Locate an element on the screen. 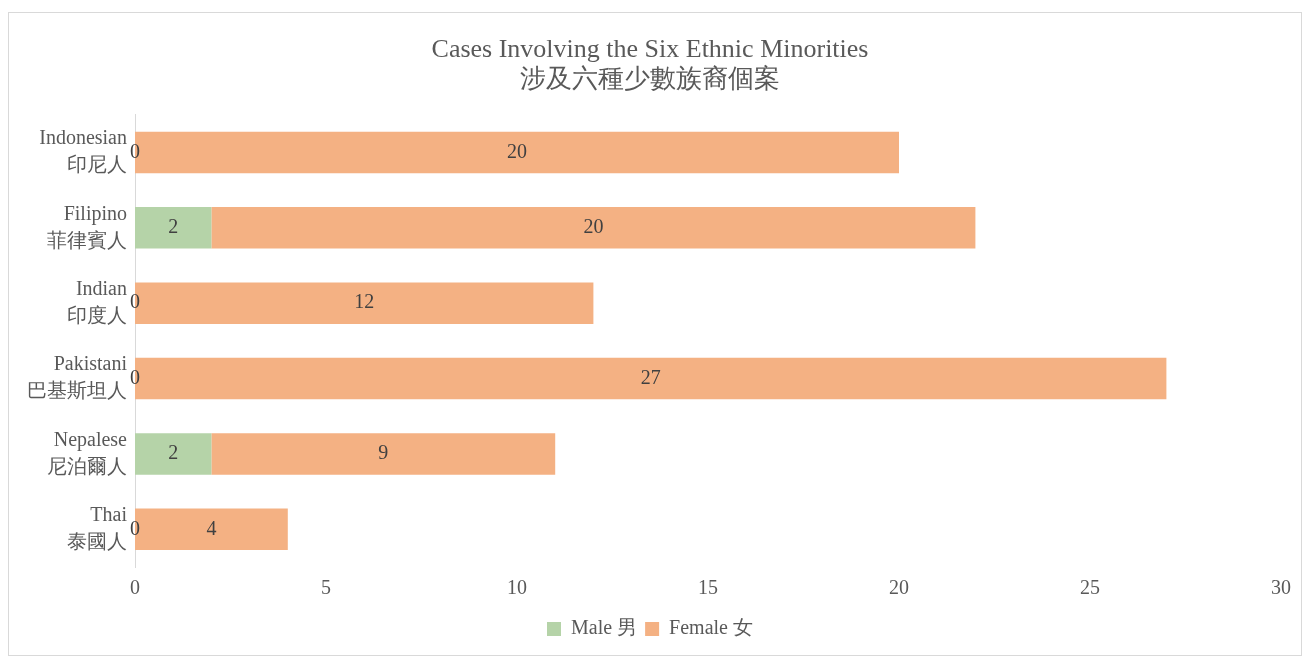  y-tick-label: Pakistani 巴基斯坦人 is located at coordinates (77, 377).